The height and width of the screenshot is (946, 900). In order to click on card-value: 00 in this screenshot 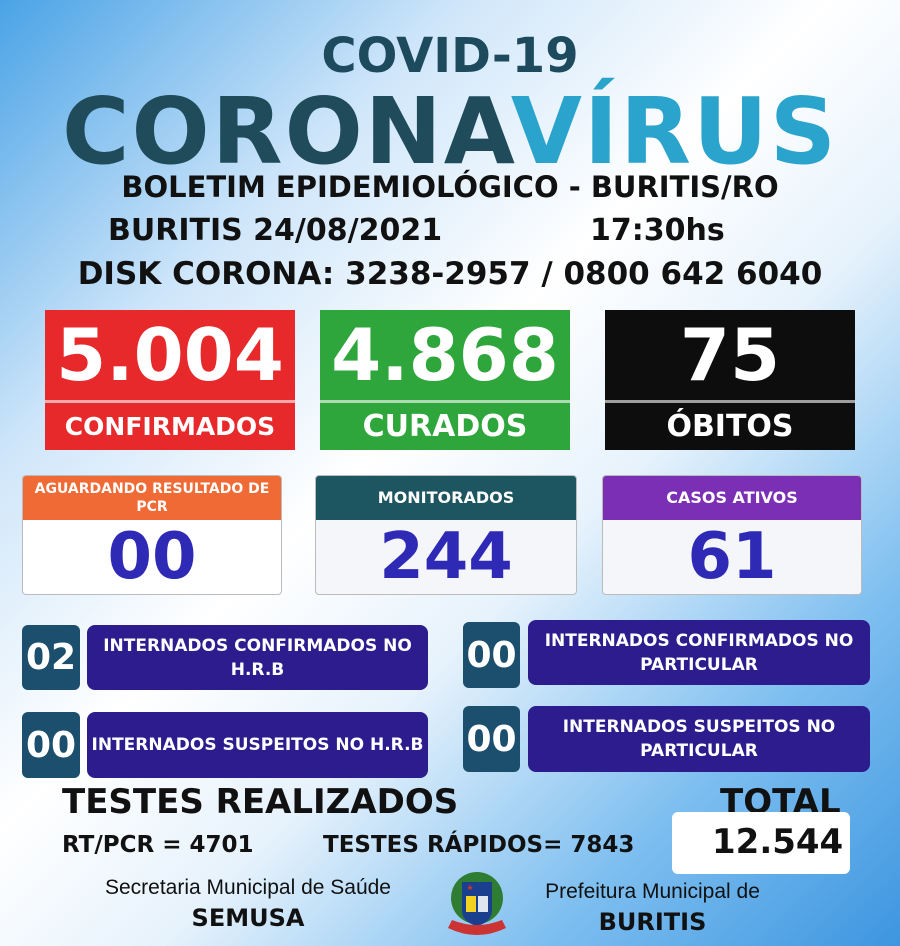, I will do `click(152, 557)`.